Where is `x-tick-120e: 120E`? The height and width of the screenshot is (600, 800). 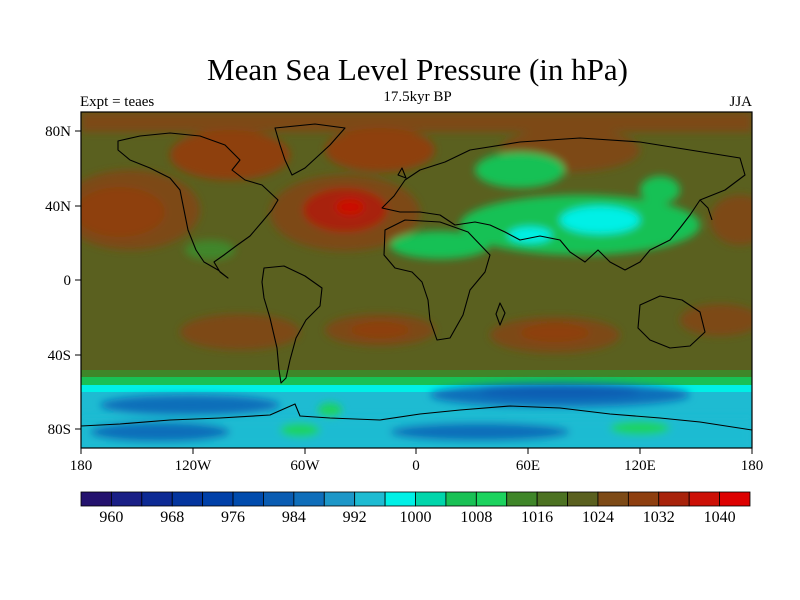
x-tick-120e: 120E is located at coordinates (640, 466).